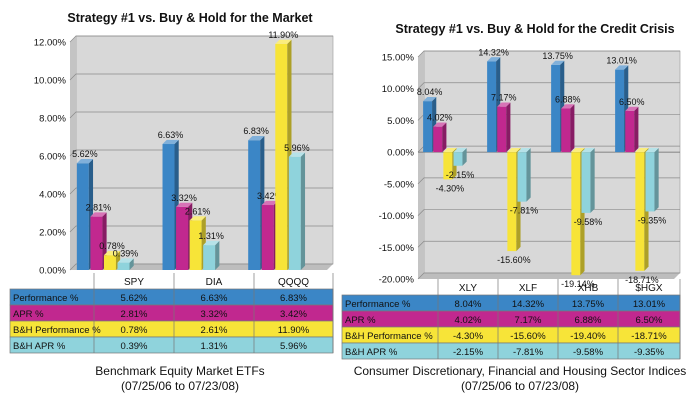 This screenshot has width=700, height=400. I want to click on y-tick-label: -15.00%, so click(397, 248).